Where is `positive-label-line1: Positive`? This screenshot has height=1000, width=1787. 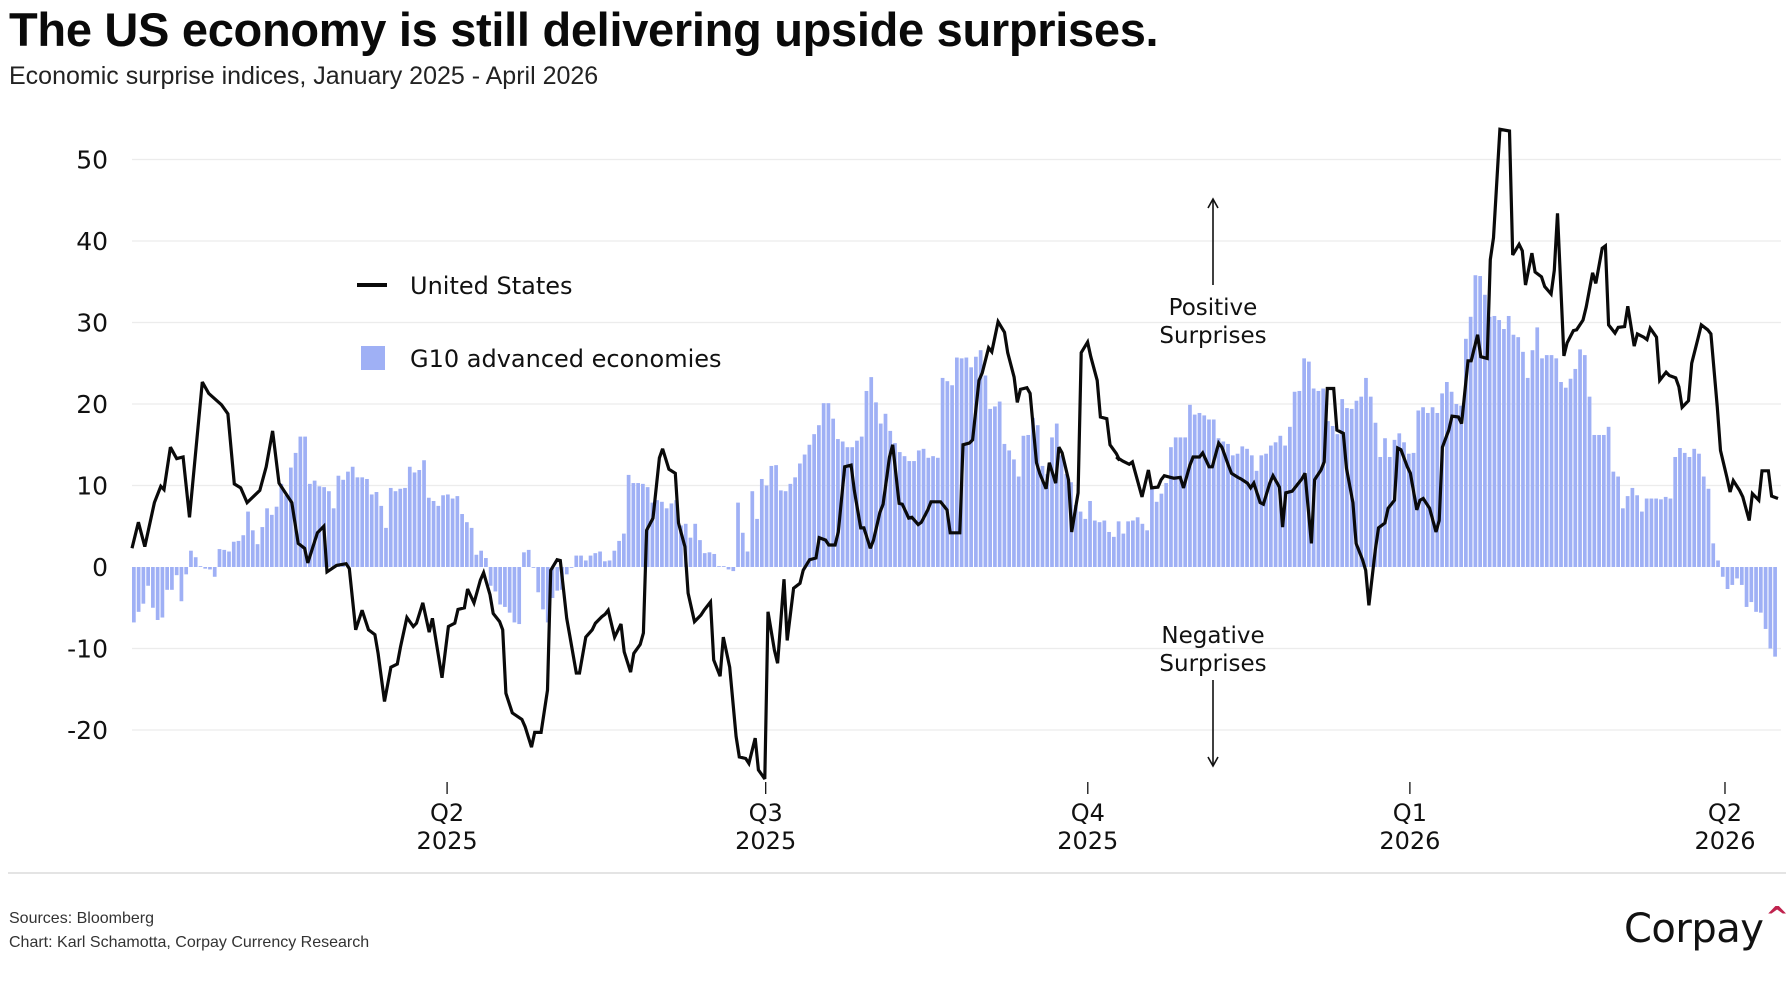 positive-label-line1: Positive is located at coordinates (1213, 308).